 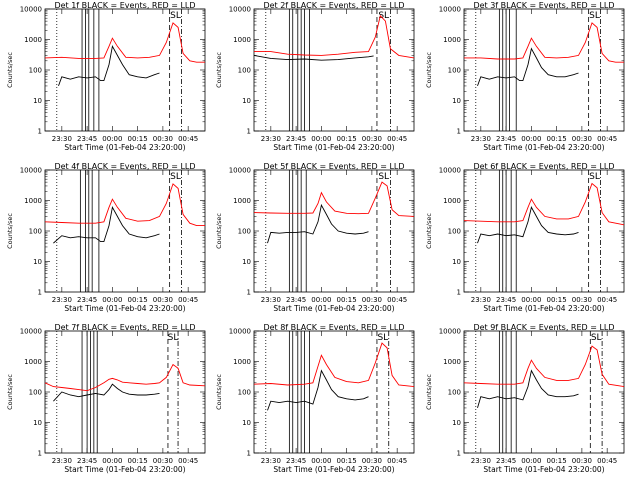 What do you see at coordinates (333, 327) in the screenshot?
I see `panel-title: Det 8f BLACK = Events, RED = LLD` at bounding box center [333, 327].